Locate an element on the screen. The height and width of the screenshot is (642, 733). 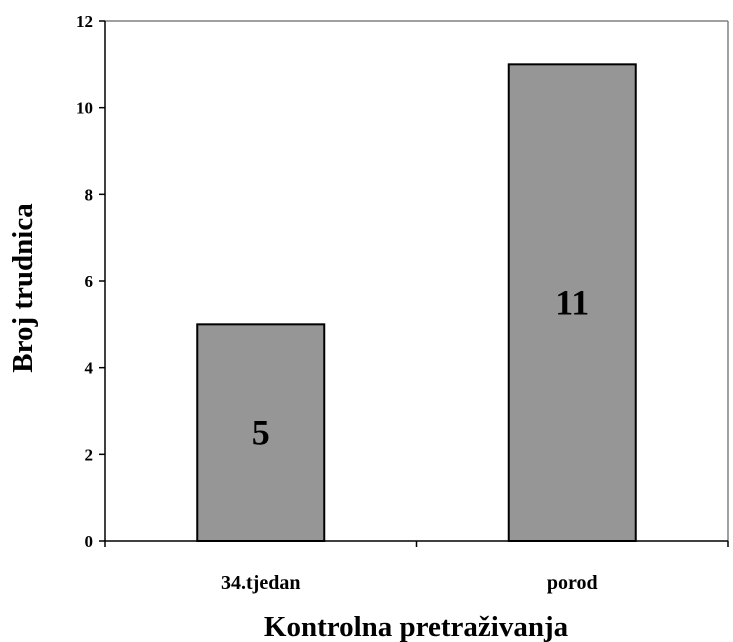
bar-34-tjedan is located at coordinates (261, 433).